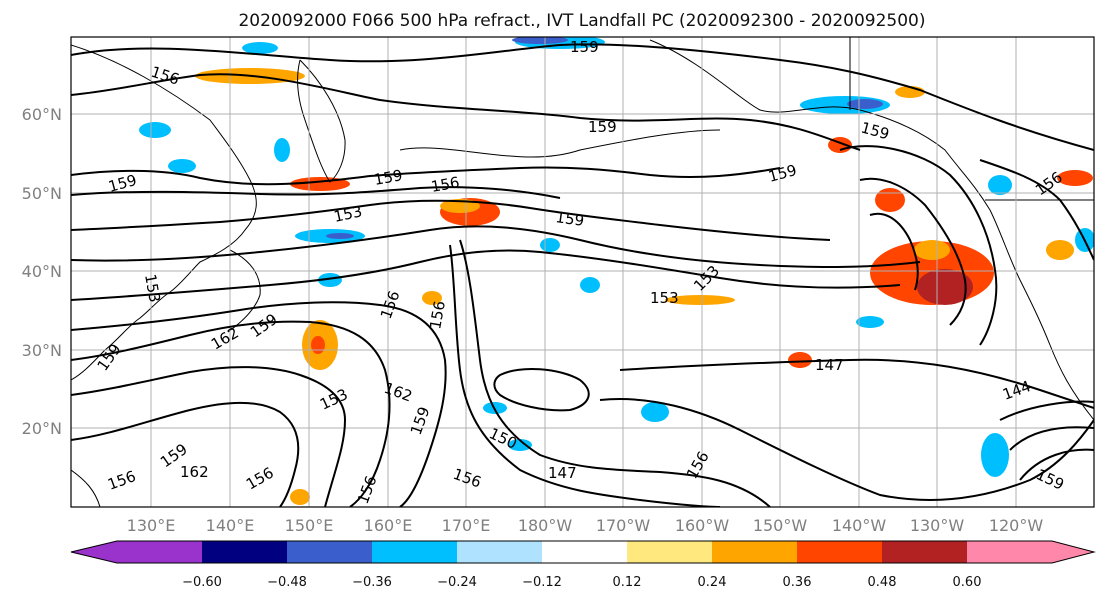 The width and height of the screenshot is (1105, 601). I want to click on colorbar-tick-label: 0.12, so click(627, 582).